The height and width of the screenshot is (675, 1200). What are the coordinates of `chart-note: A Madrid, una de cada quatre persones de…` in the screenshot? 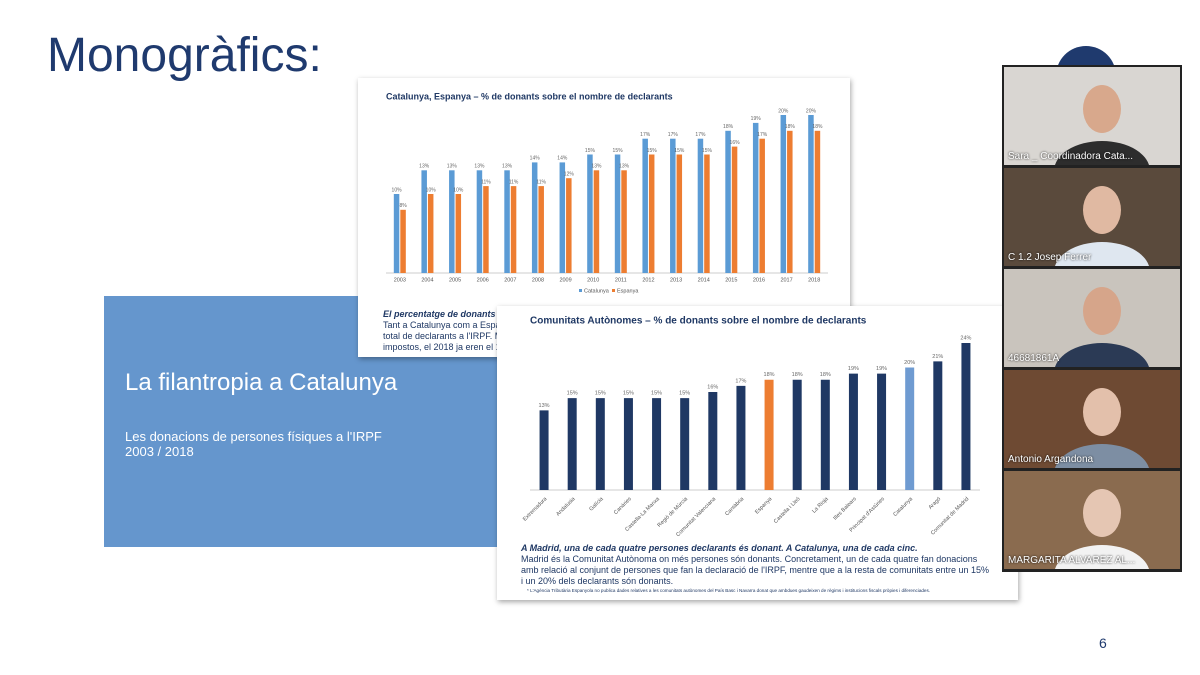 It's located at (756, 569).